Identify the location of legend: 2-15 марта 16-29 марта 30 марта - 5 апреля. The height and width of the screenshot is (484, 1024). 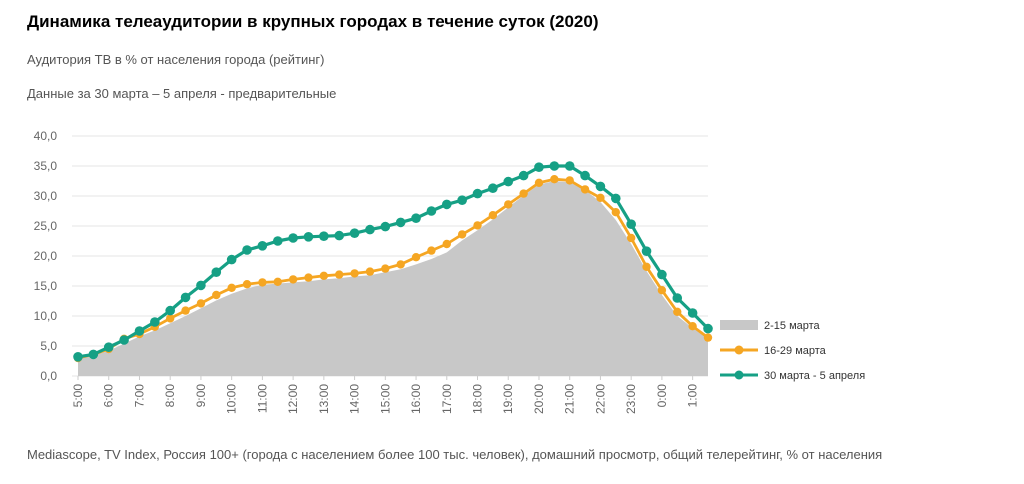
(792, 351).